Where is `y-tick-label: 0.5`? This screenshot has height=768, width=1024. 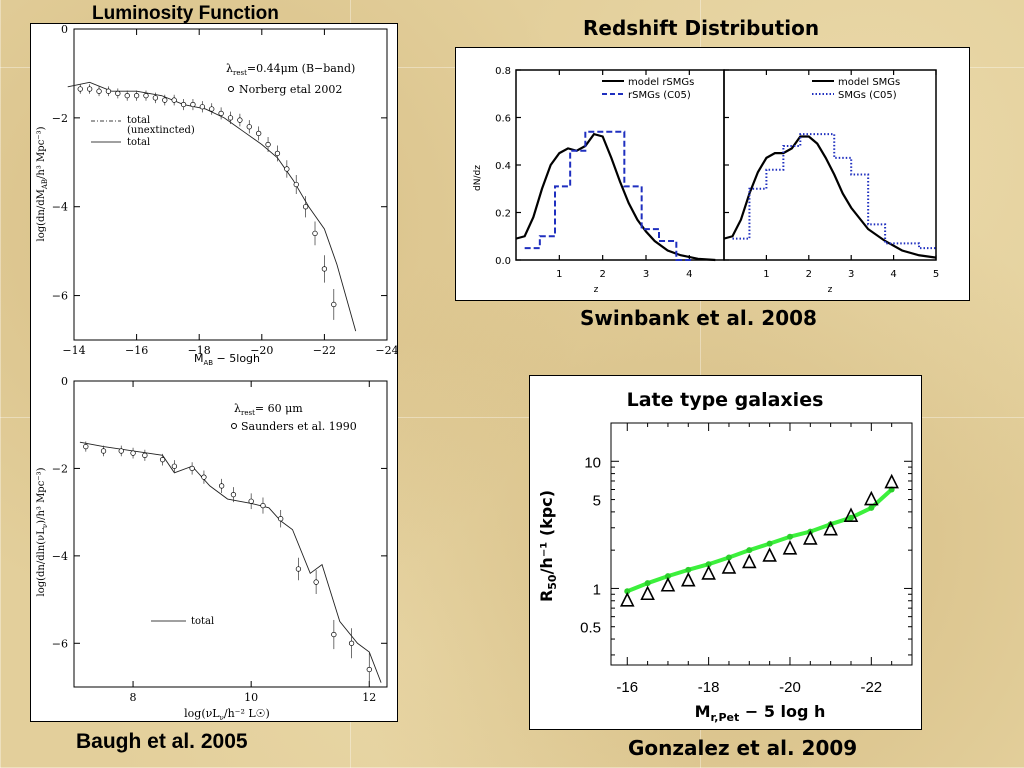
y-tick-label: 0.5 is located at coordinates (590, 628).